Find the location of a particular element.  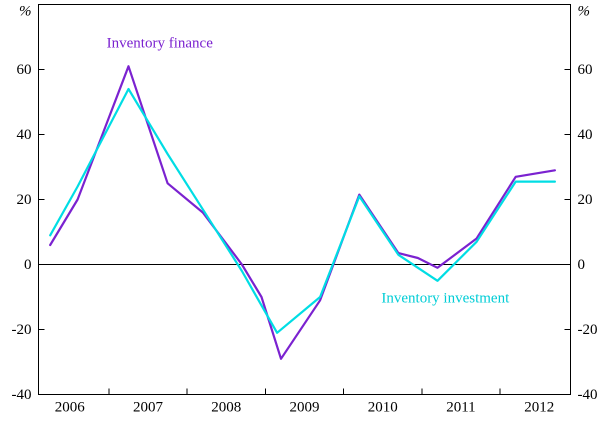

y-tick-label-right: 60 is located at coordinates (585, 70).